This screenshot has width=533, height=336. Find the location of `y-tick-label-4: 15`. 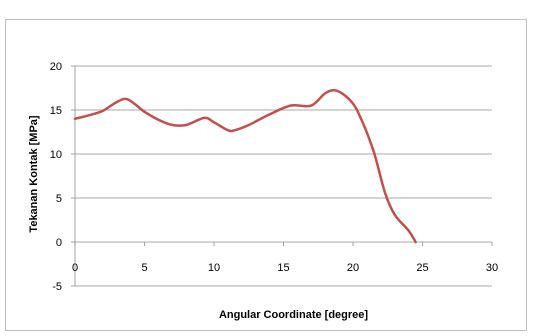

y-tick-label-4: 15 is located at coordinates (56, 111).